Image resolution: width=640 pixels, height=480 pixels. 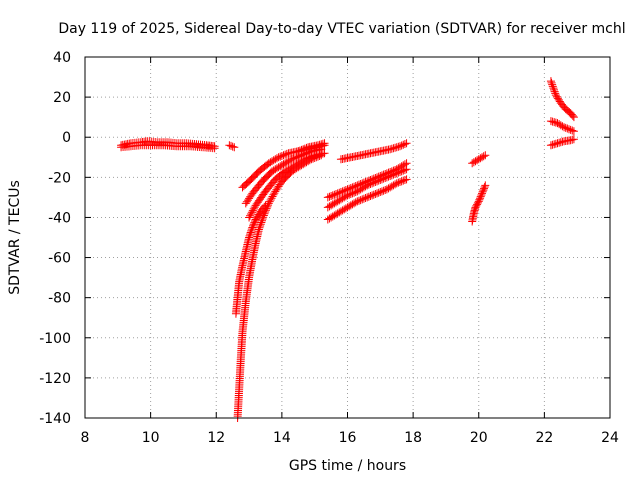 I want to click on series-arc-5c, so click(x=367, y=199).